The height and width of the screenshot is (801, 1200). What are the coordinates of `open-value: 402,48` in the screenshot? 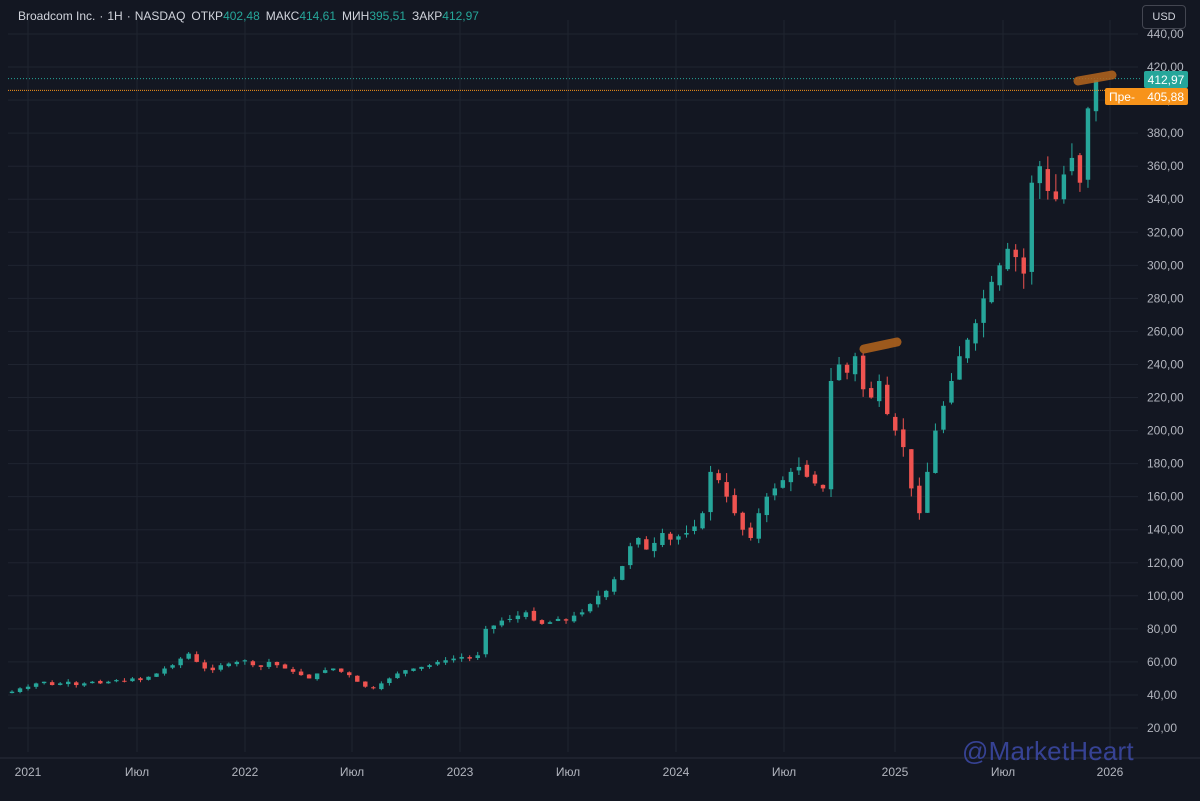 It's located at (241, 16).